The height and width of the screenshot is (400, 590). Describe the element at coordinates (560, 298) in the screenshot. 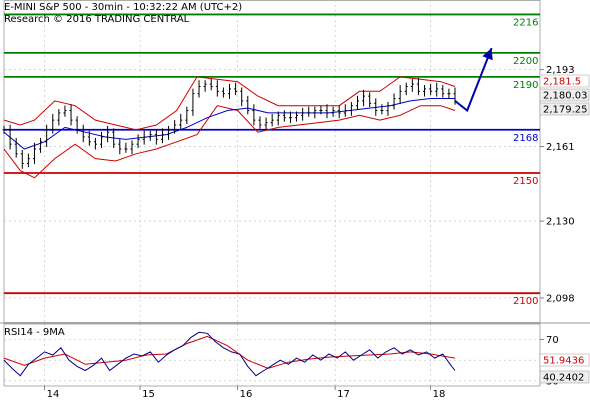

I see `y-tick-label: 2,098` at that location.